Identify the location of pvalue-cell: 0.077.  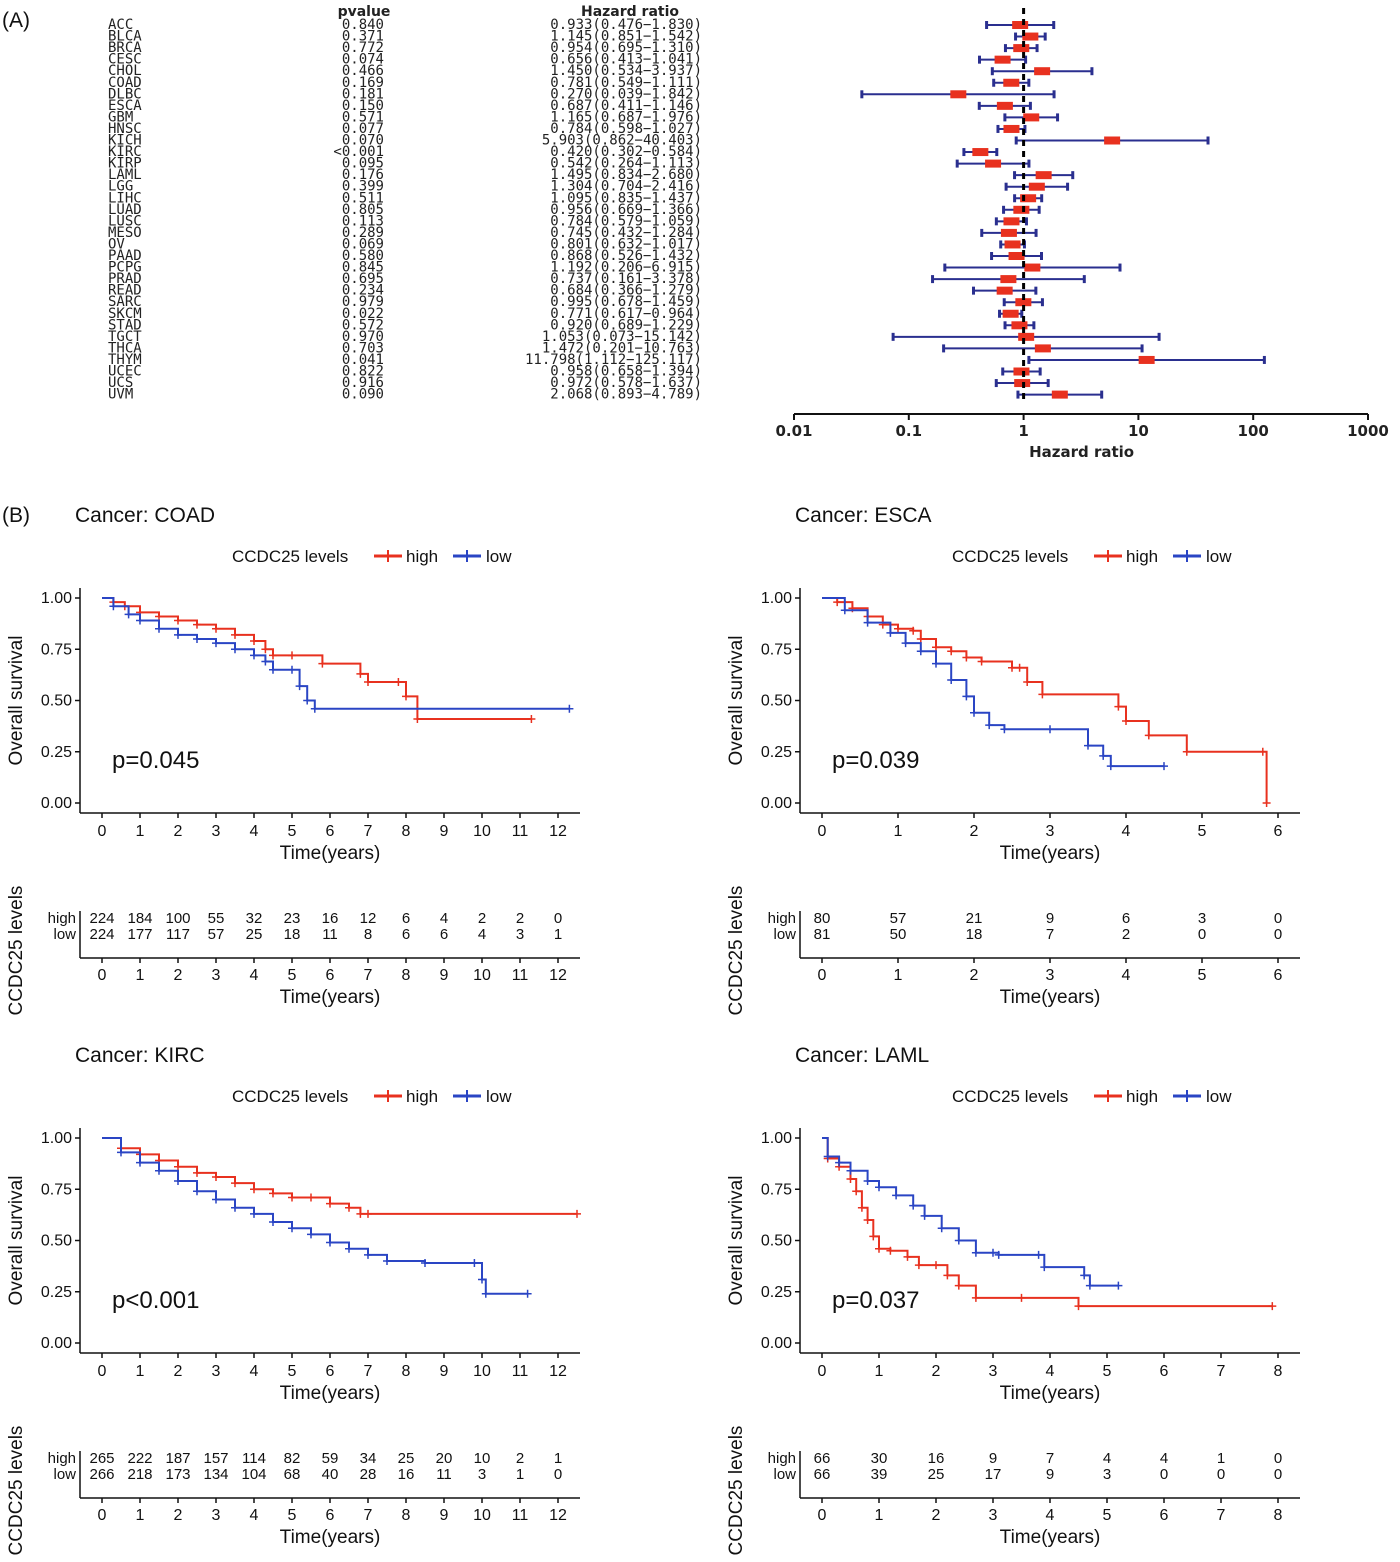
(363, 129).